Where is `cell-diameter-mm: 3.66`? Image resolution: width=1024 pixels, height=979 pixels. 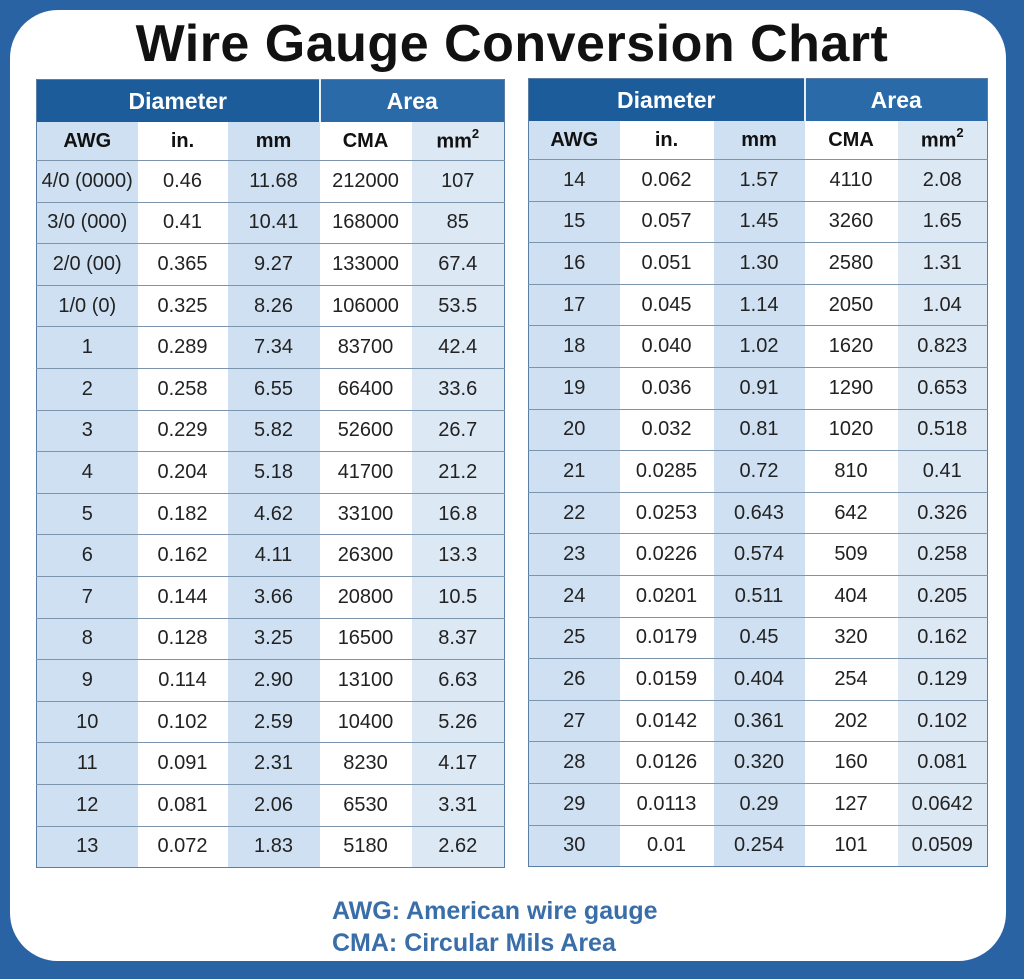 cell-diameter-mm: 3.66 is located at coordinates (273, 597).